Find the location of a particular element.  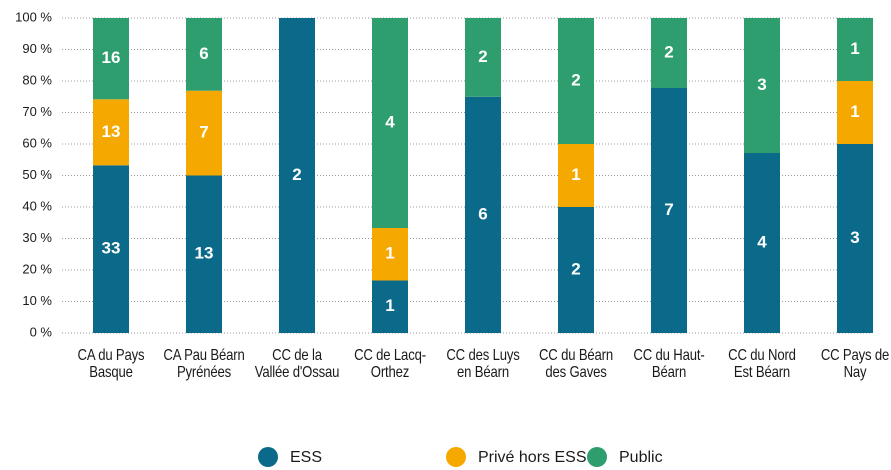

y-tick-label: 80 % is located at coordinates (37, 79).